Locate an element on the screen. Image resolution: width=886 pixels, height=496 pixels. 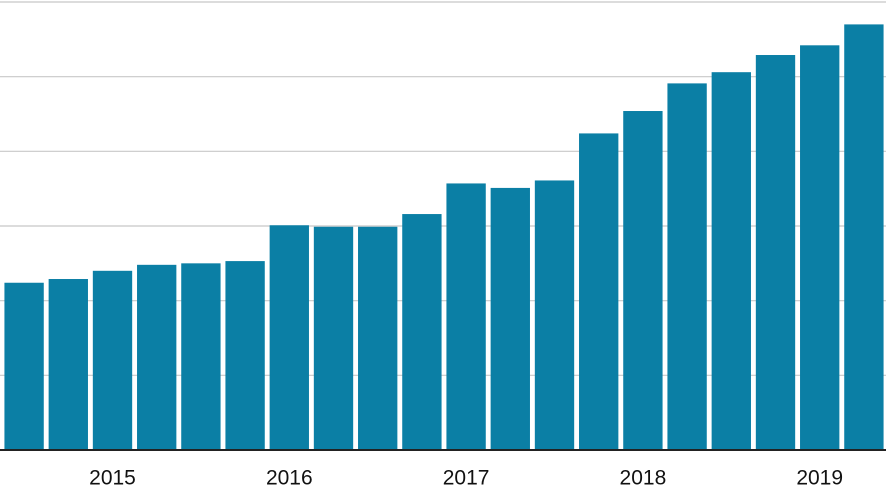
x-tick-label: 2018 is located at coordinates (643, 478).